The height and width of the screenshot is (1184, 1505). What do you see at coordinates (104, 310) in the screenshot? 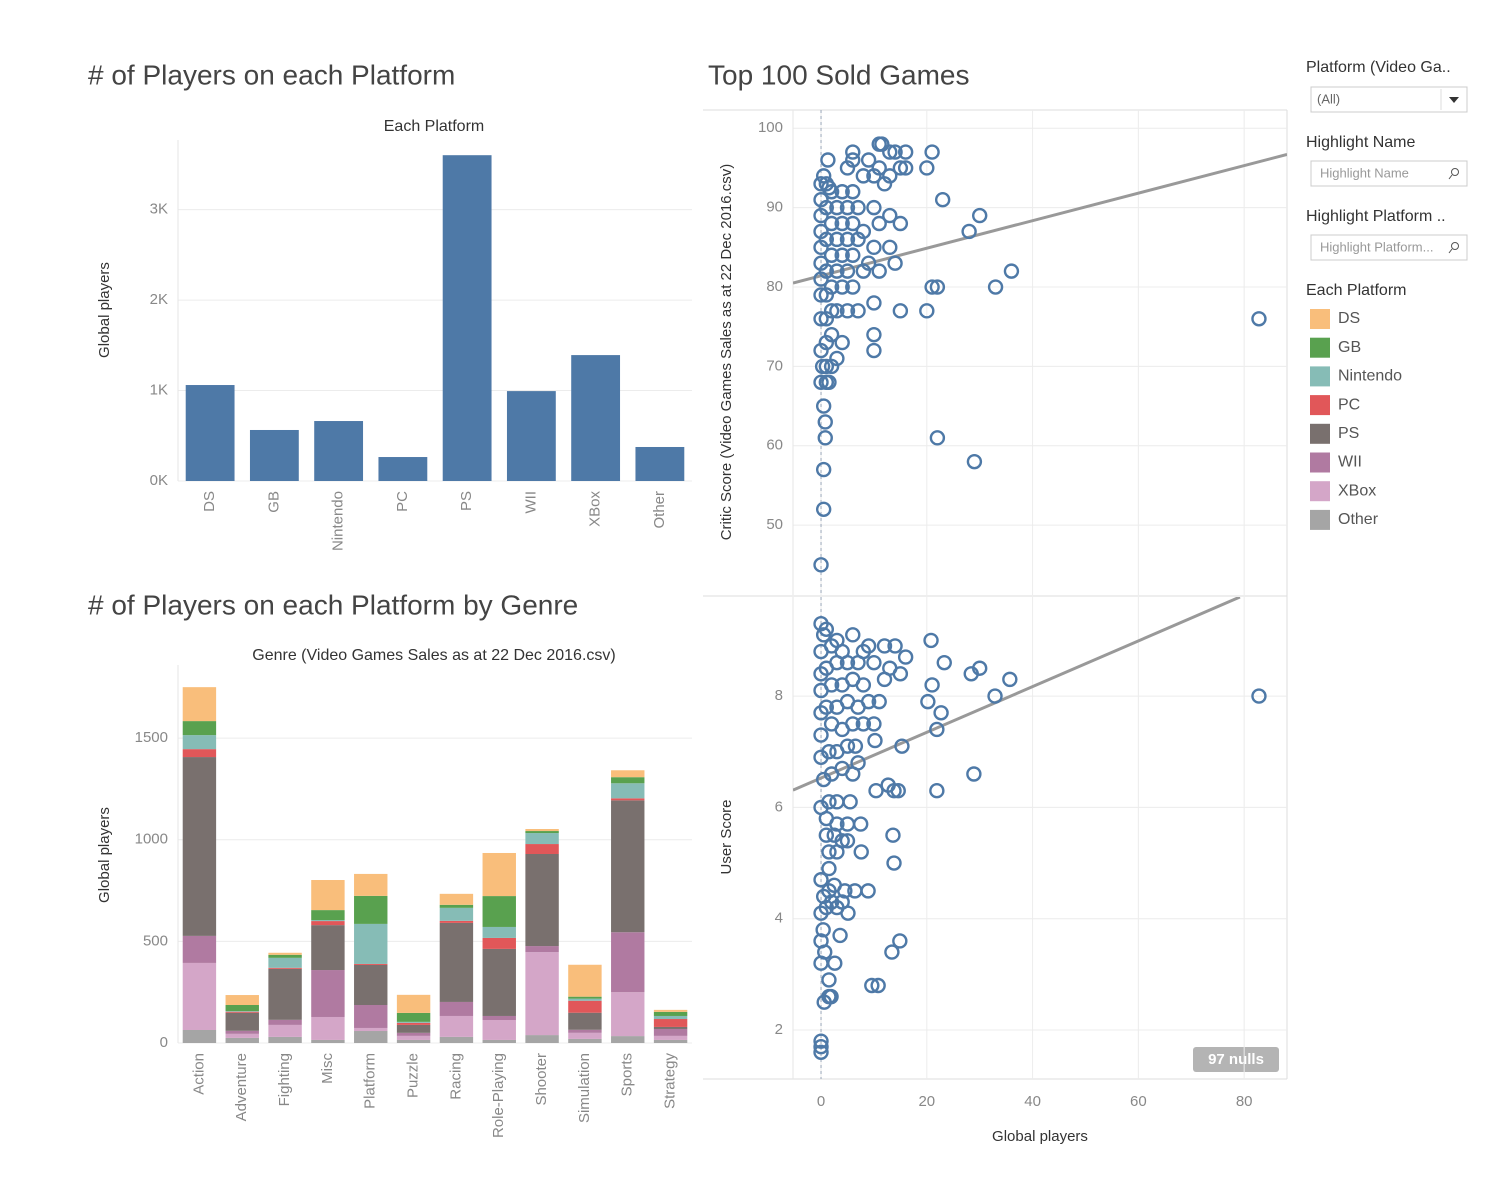
I see `y-axis-title: Global players` at bounding box center [104, 310].